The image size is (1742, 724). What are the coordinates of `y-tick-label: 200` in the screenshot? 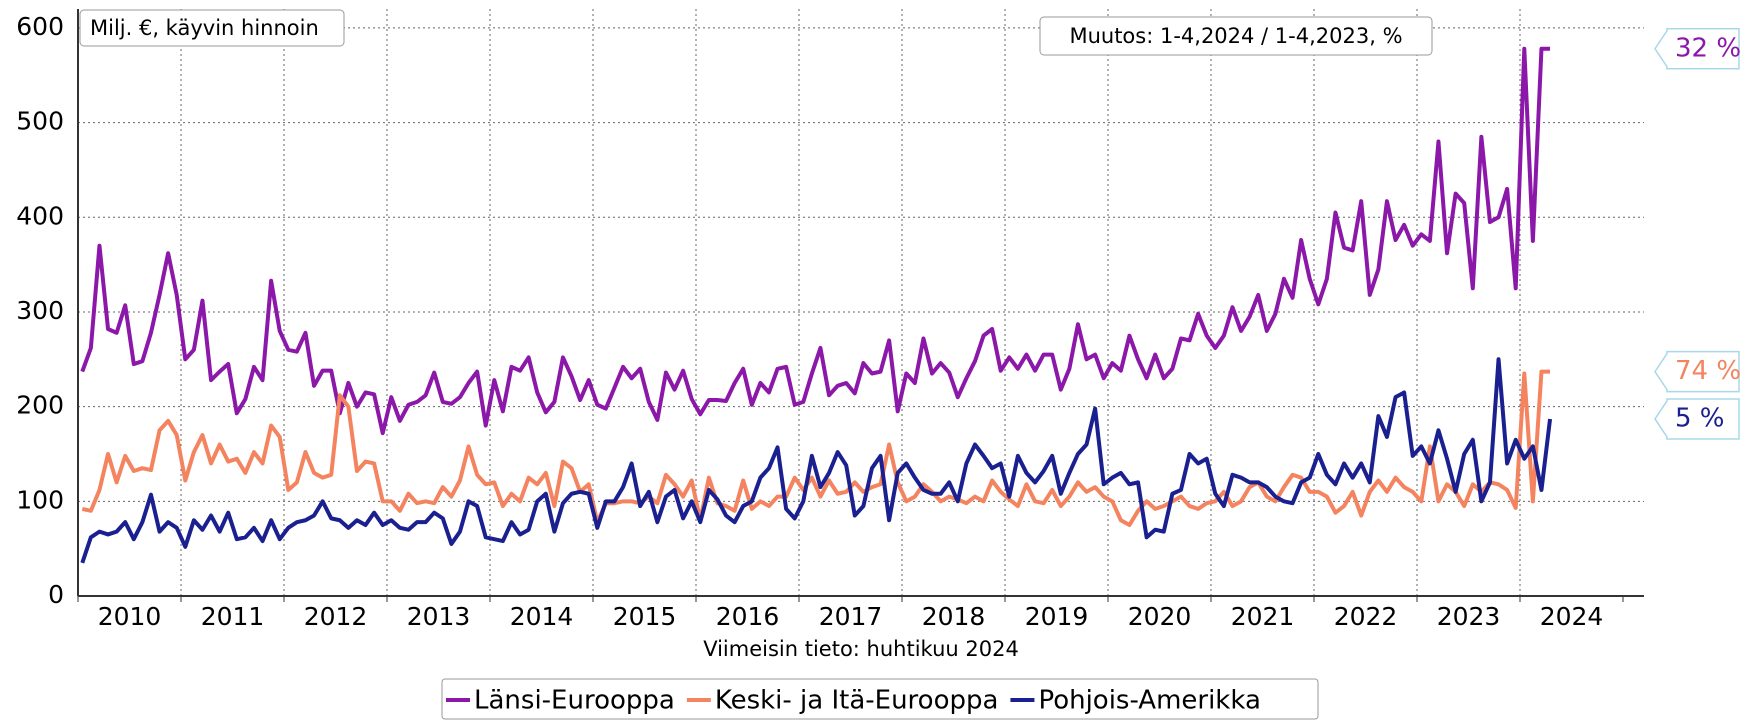 It's located at (40, 405).